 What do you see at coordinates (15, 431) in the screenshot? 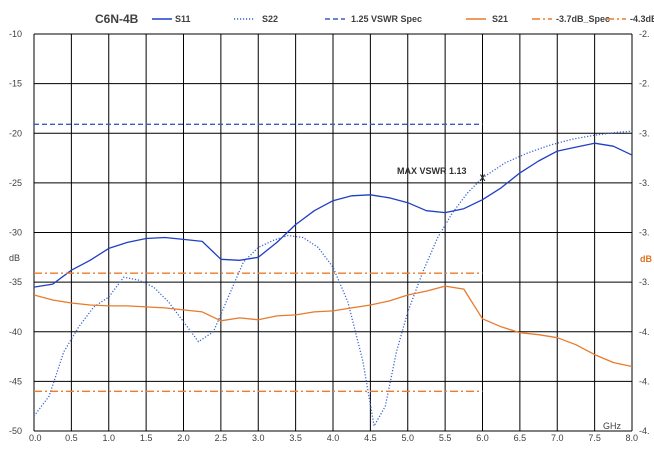
I see `y-tick-label: -50` at bounding box center [15, 431].